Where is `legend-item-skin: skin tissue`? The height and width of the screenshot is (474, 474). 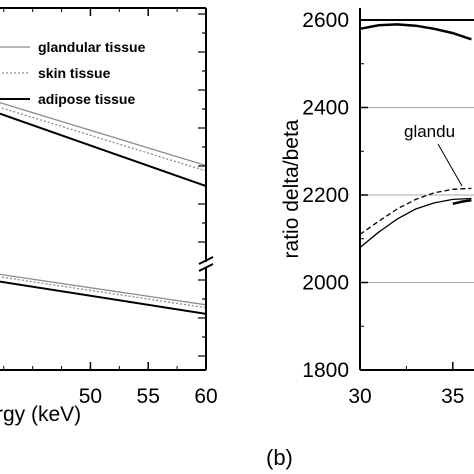 legend-item-skin: skin tissue is located at coordinates (55, 73).